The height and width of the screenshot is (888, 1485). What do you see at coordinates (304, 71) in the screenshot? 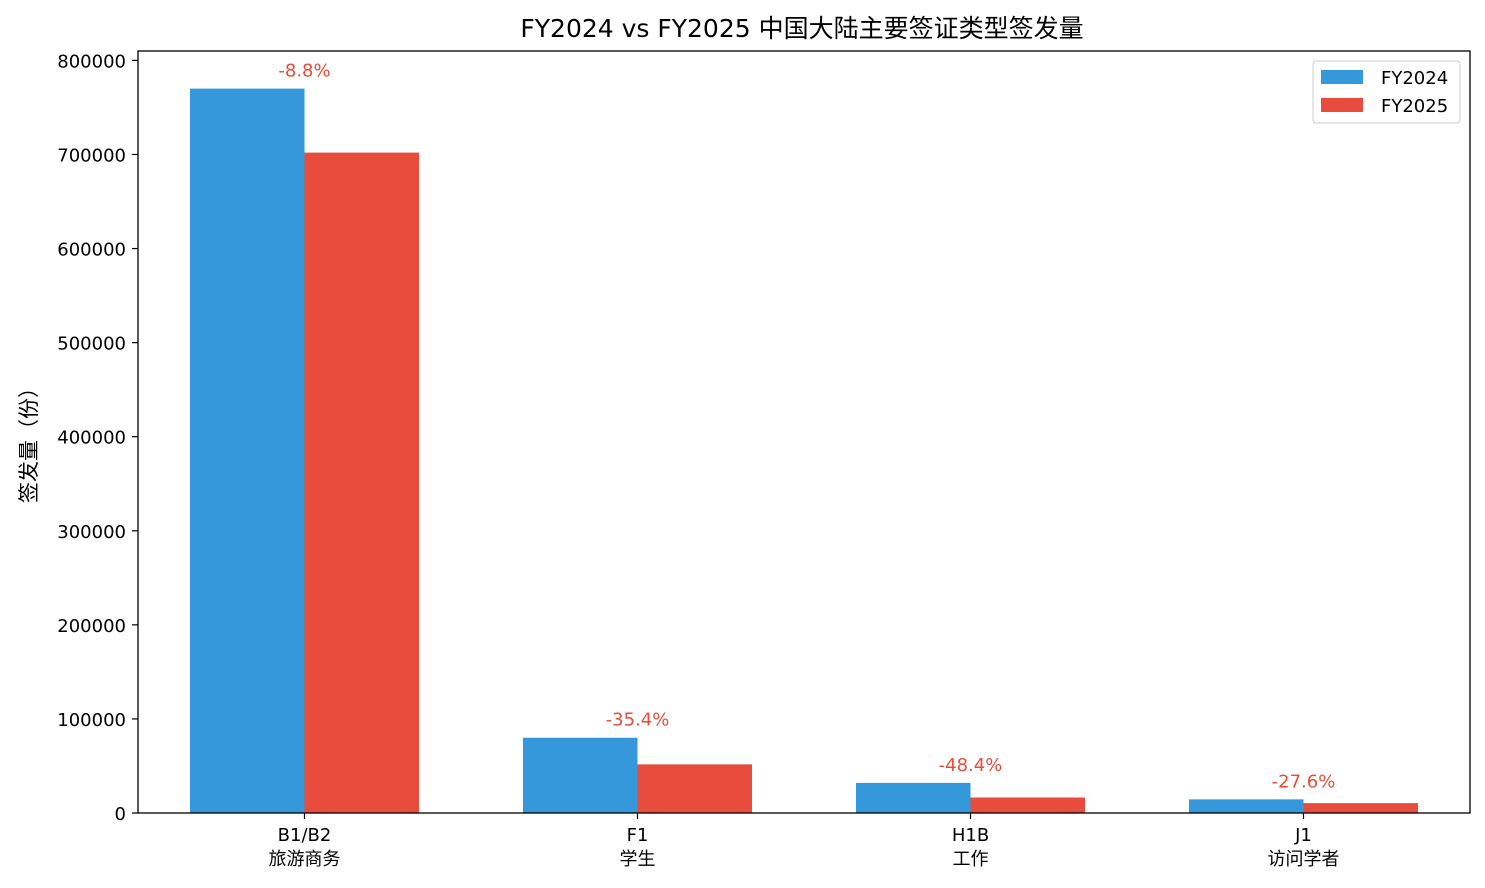
I see `change-label: -8.8%` at bounding box center [304, 71].